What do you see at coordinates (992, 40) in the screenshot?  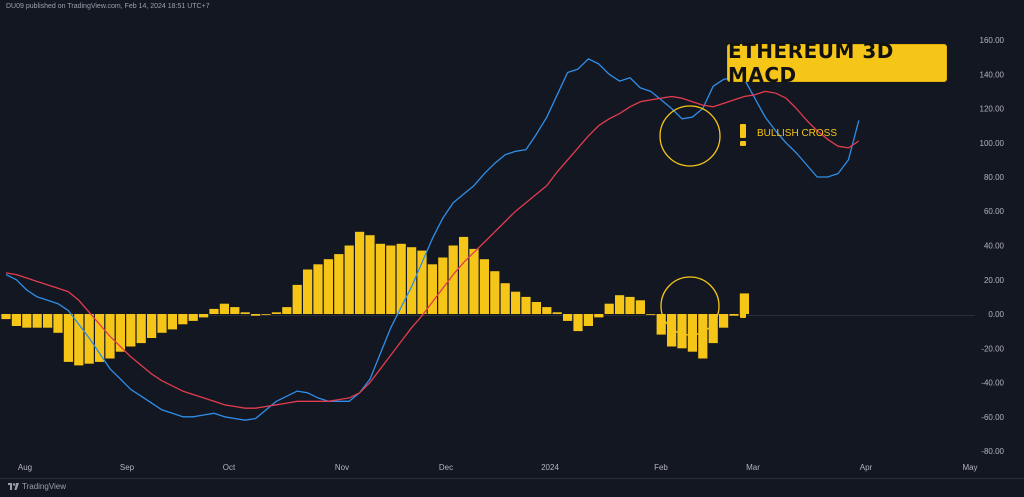 I see `y-tick-label: 160.00` at bounding box center [992, 40].